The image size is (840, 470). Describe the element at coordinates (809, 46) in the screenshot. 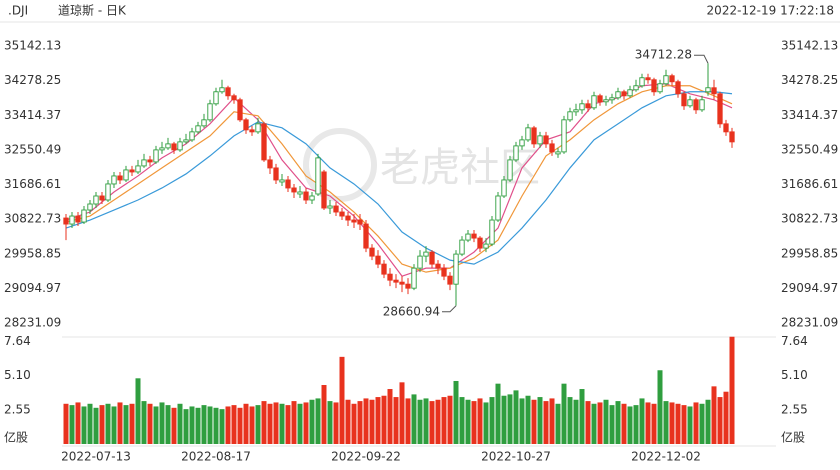

I see `y-tick-label-right: 35142.13` at that location.